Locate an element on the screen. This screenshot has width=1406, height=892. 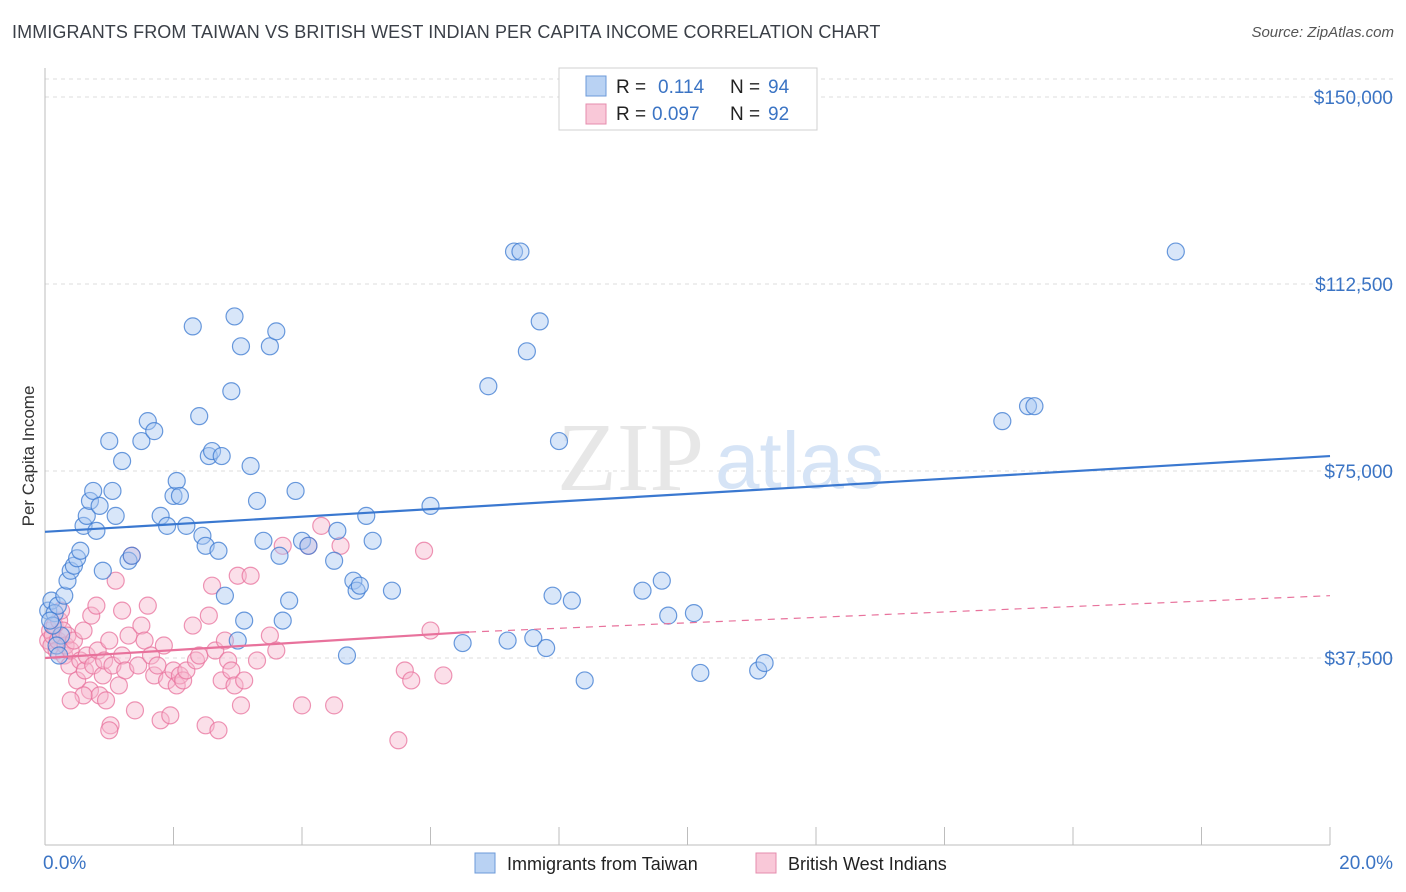
trend-line-bwi-extension is located at coordinates (900, 614).